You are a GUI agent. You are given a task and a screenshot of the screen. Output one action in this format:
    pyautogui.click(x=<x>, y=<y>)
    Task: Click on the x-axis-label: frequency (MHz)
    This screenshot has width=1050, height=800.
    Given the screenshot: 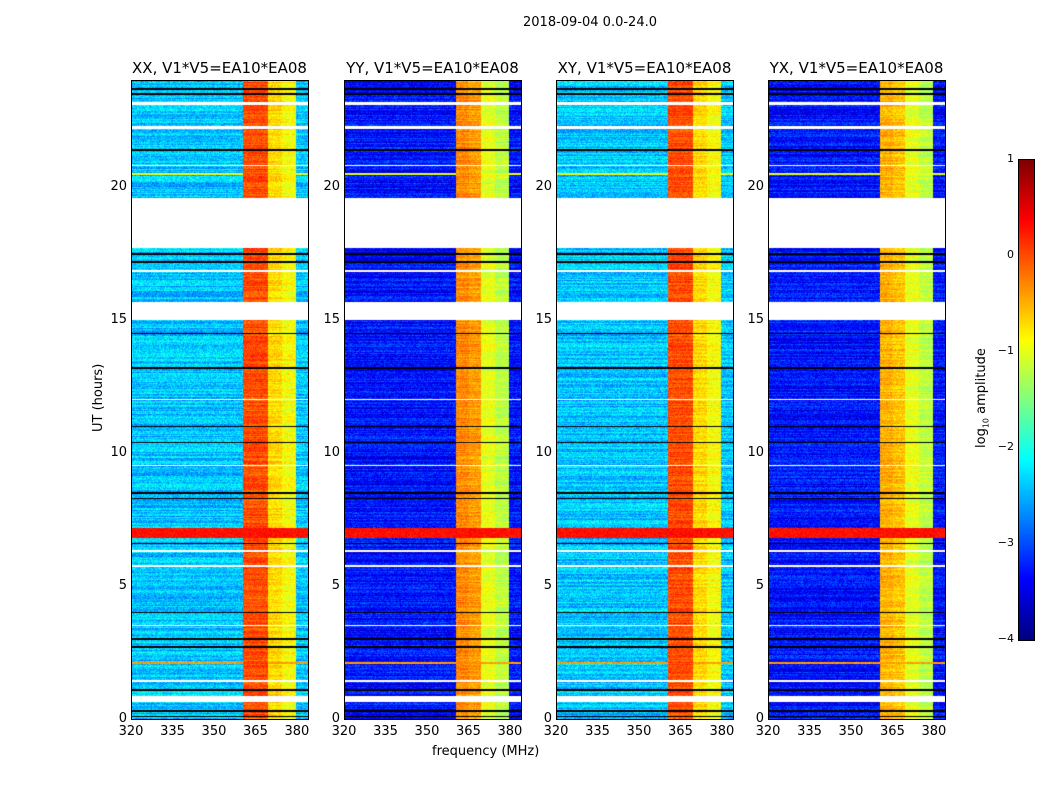 What is the action you would take?
    pyautogui.click(x=486, y=751)
    